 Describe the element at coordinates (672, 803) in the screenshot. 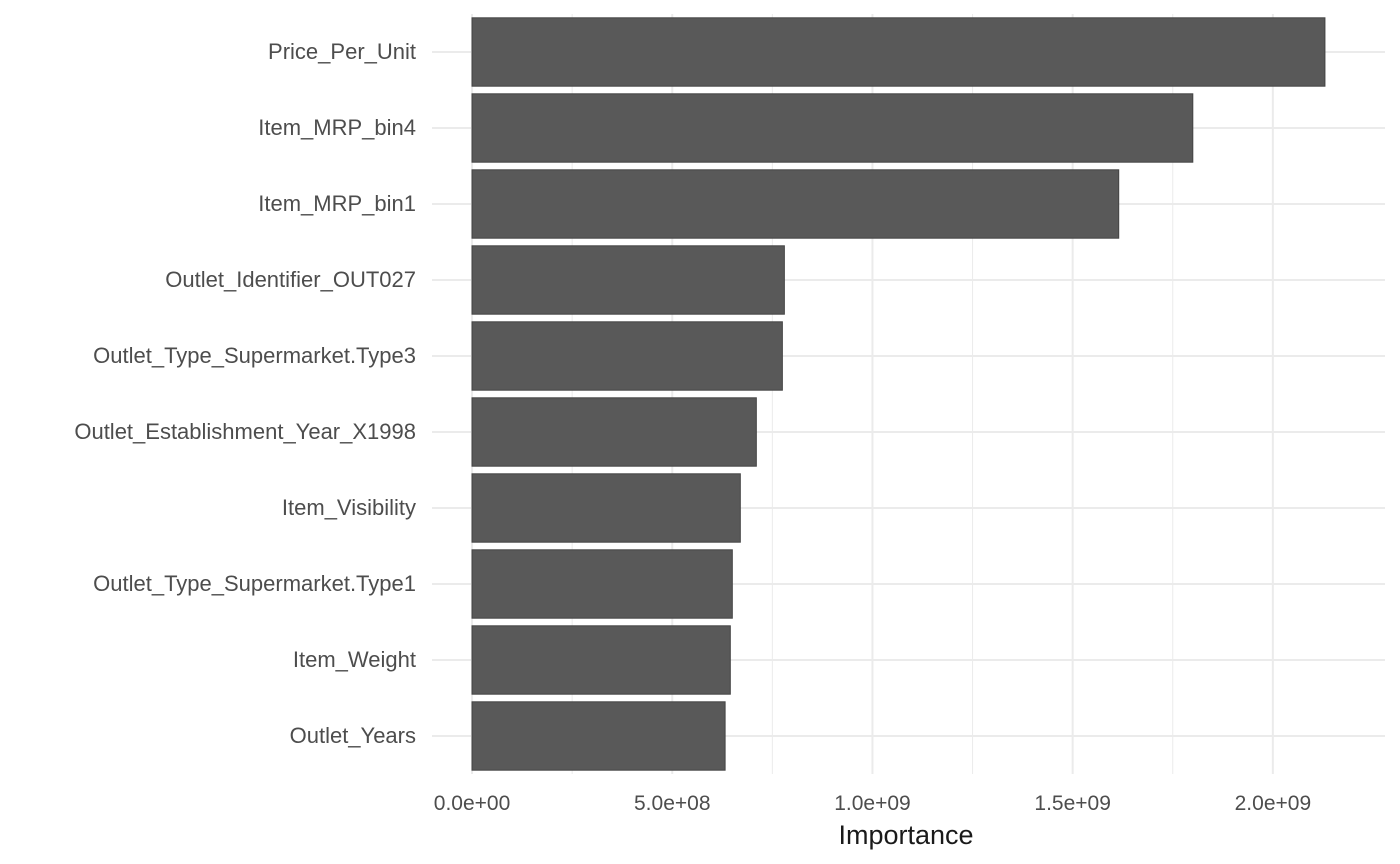

I see `x-tick-label: 5.0e+08` at that location.